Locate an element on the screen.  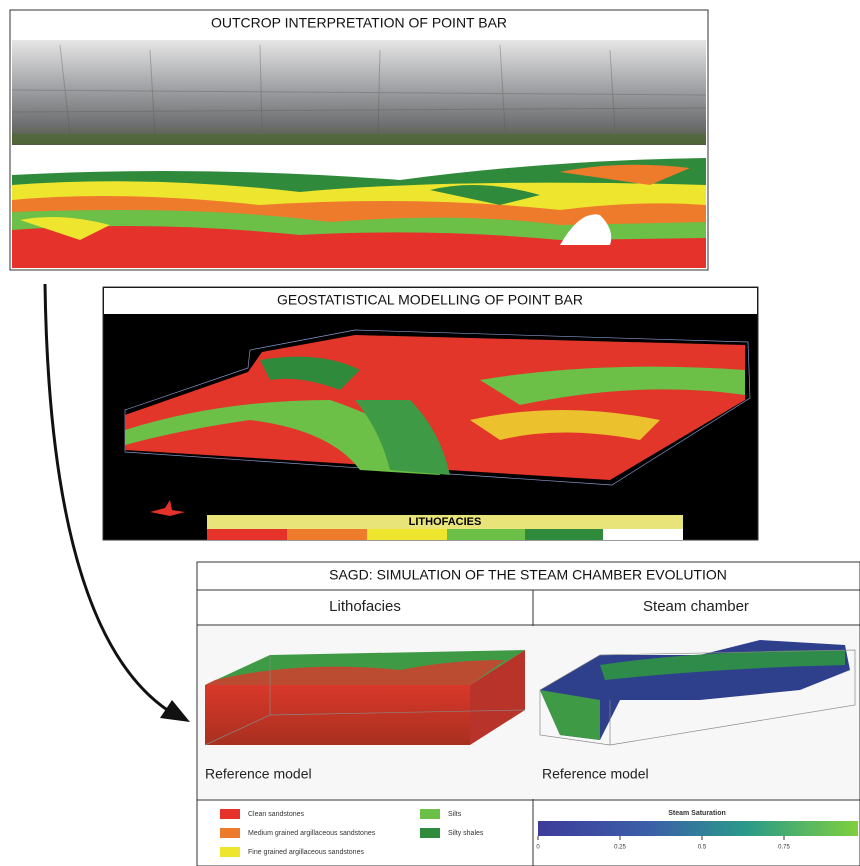
tick-label: 0.25 is located at coordinates (620, 848).